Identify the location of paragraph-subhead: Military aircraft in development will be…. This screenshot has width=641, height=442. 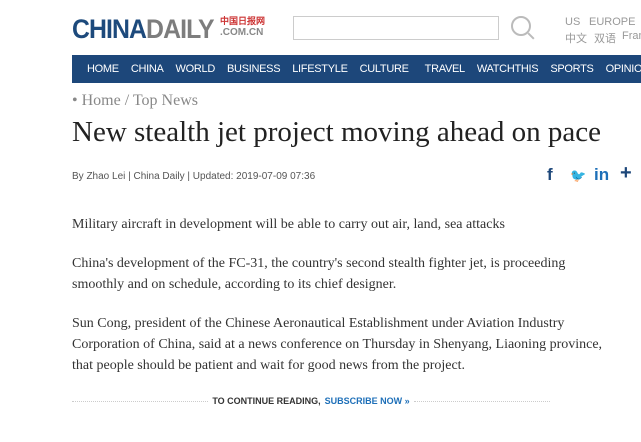
(288, 224).